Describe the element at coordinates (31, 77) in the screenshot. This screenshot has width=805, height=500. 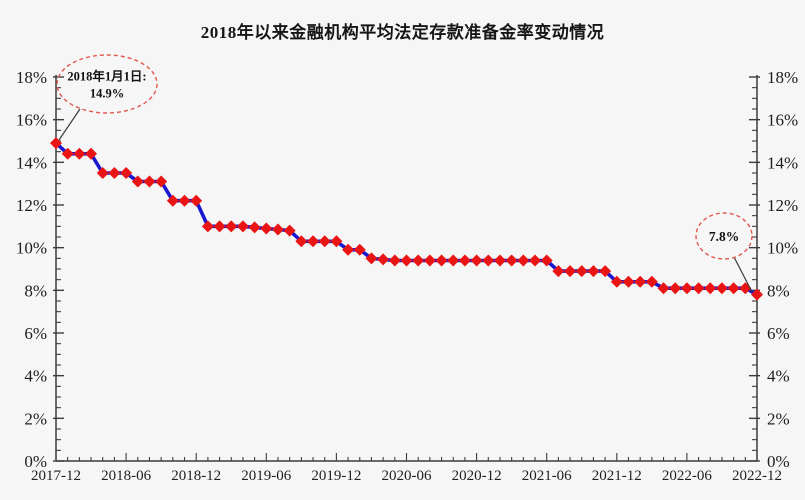
I see `y-tick-label-left: 18%` at that location.